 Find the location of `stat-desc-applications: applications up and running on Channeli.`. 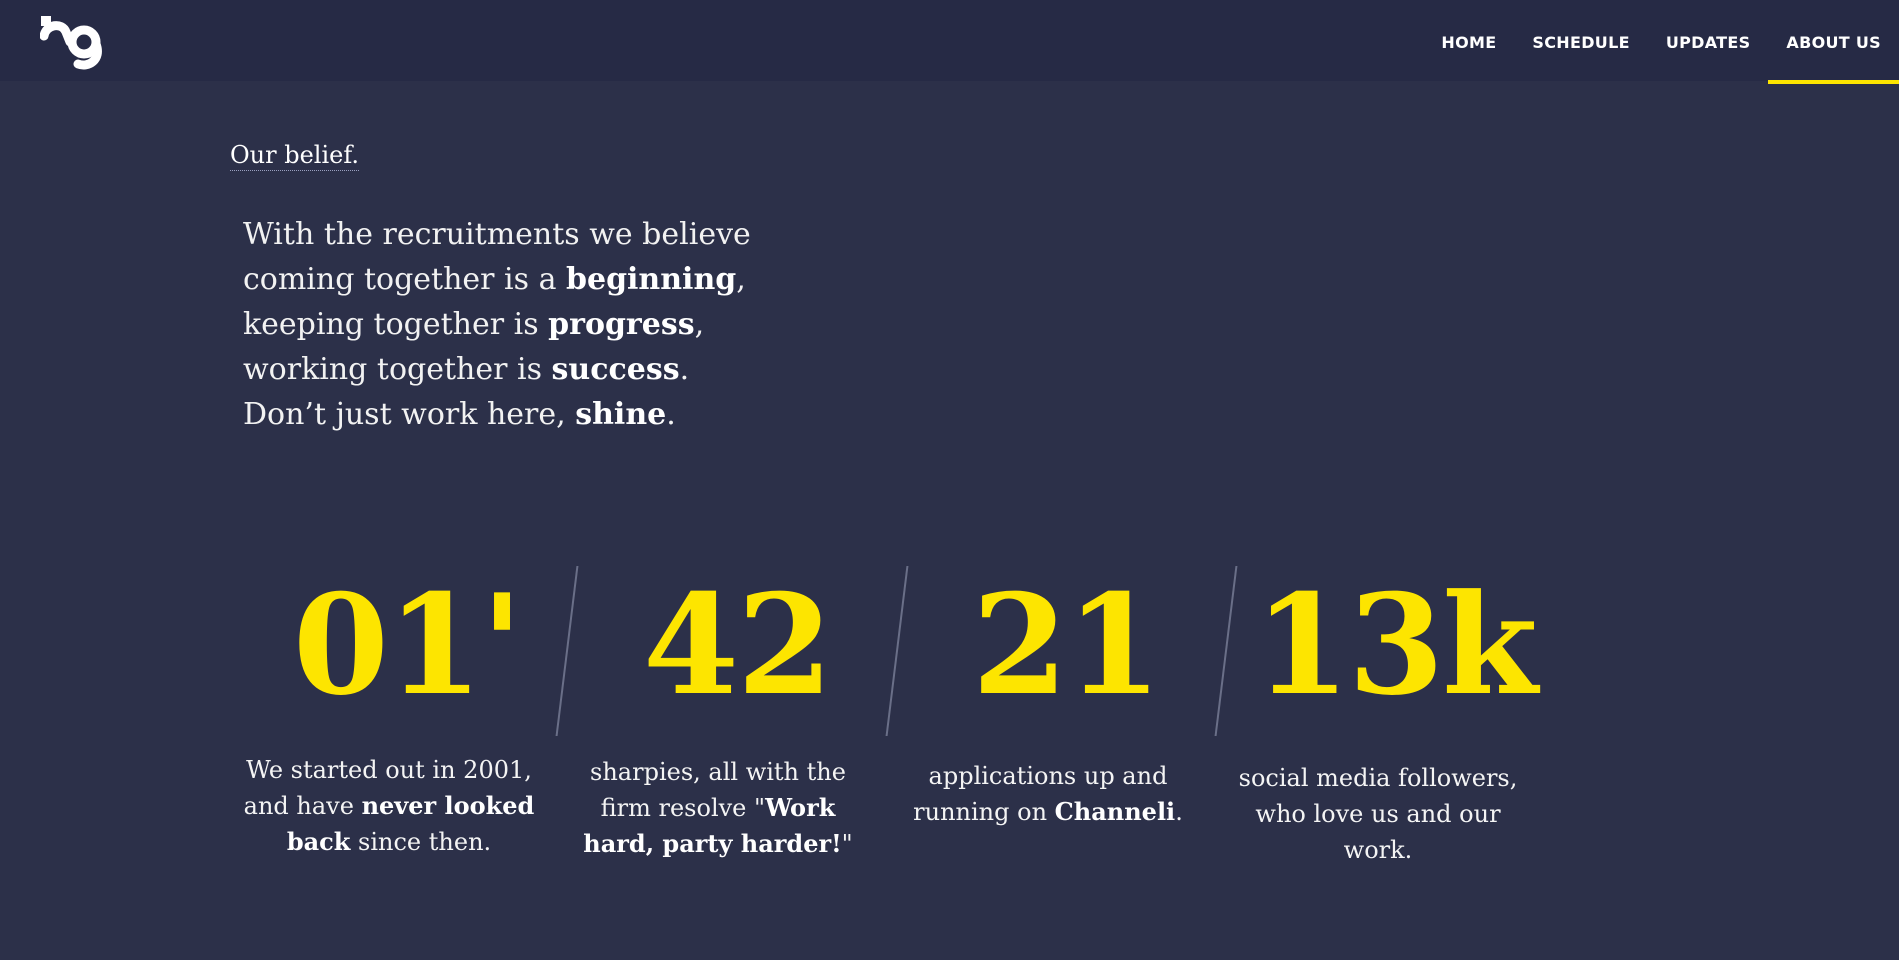

stat-desc-applications: applications up and running on Channeli. is located at coordinates (1048, 794).